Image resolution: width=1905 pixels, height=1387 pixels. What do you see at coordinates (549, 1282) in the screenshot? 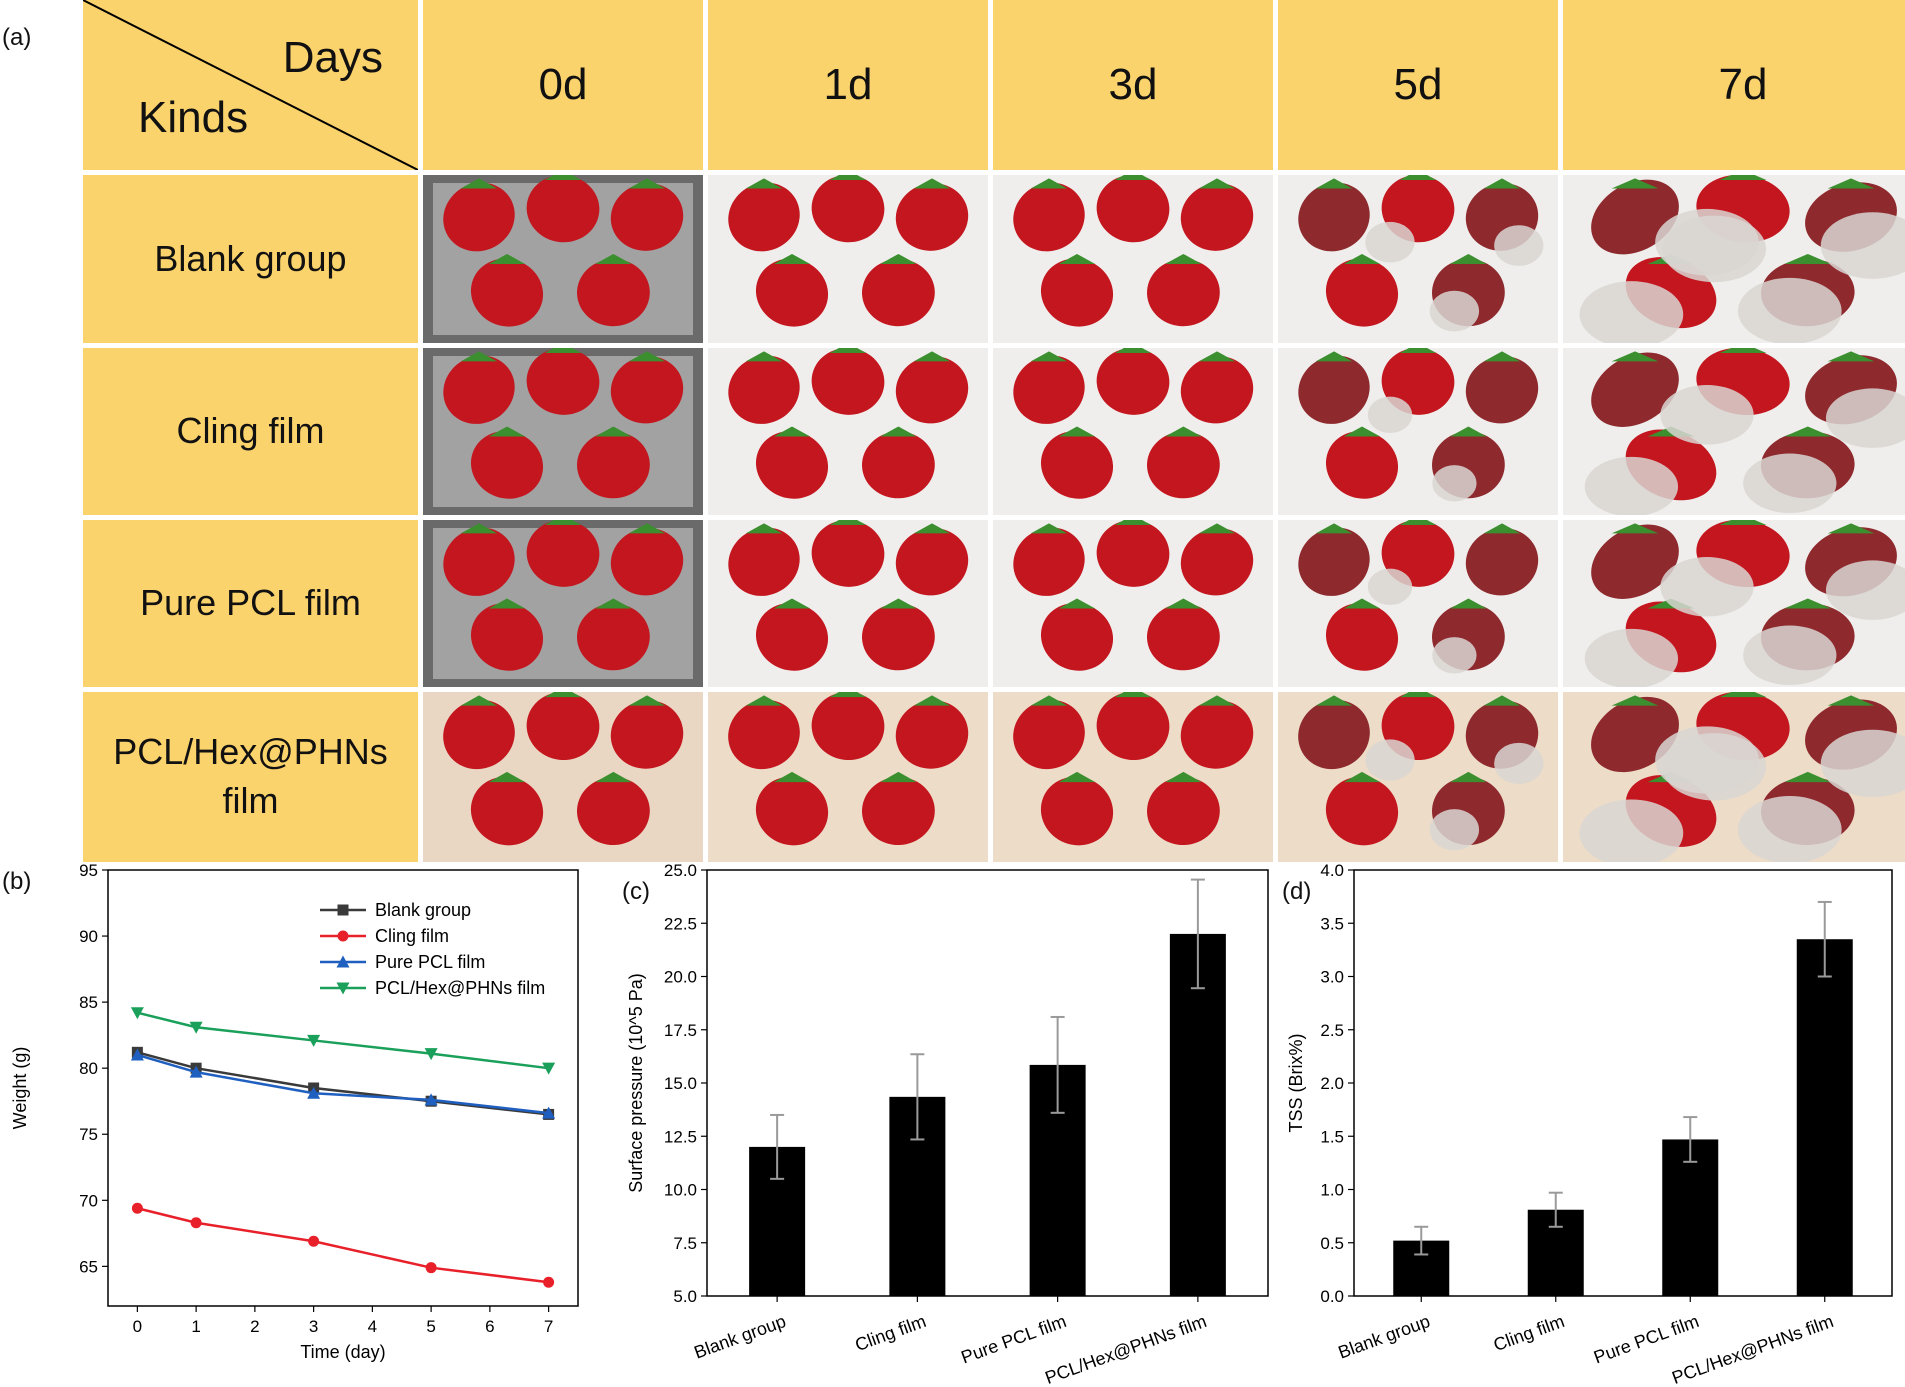
I see `data-point-cling-film` at bounding box center [549, 1282].